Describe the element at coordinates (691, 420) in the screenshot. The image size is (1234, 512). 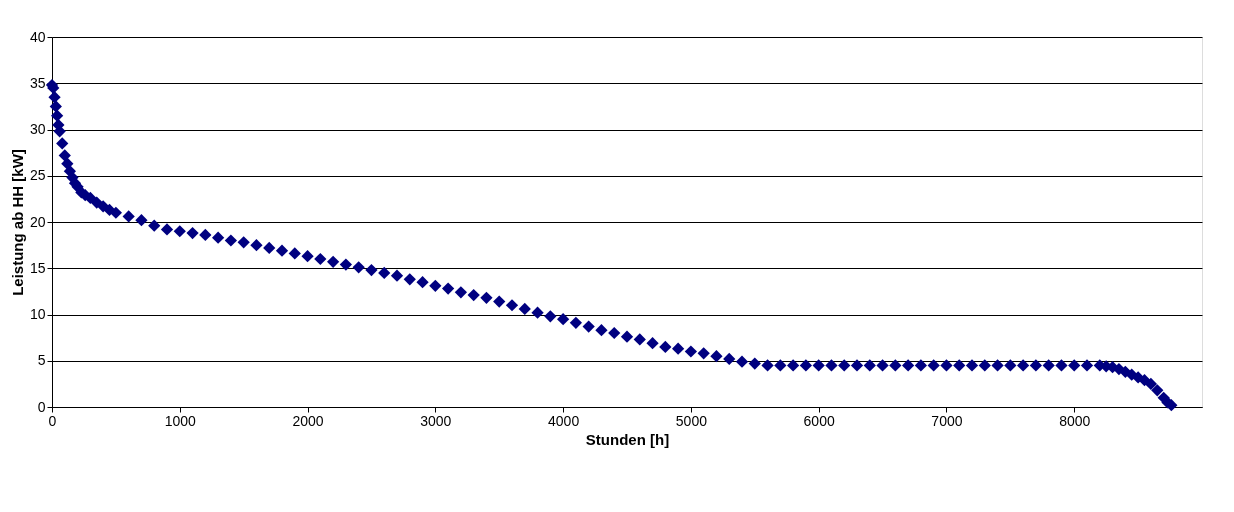
I see `x-tick-label: 5000` at that location.